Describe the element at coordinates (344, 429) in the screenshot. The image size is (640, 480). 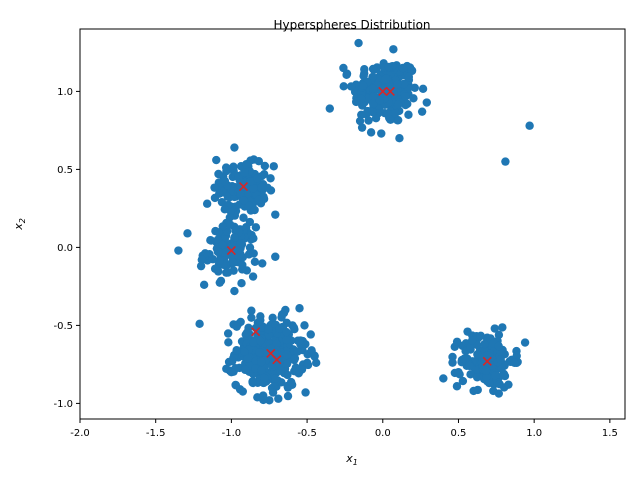
I see `x-ticks: -2.0 -1.5 -1.0 -0.5 0.0 0.5 1.0 1.5` at that location.